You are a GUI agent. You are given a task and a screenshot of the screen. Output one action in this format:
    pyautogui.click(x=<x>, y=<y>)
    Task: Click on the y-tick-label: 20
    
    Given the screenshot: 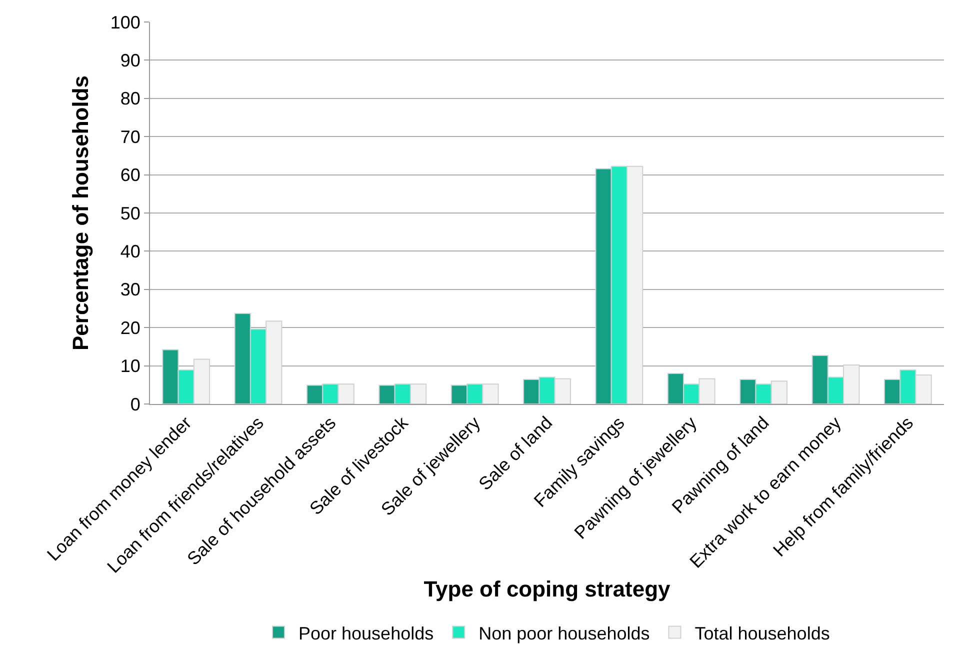 What is the action you would take?
    pyautogui.click(x=130, y=328)
    